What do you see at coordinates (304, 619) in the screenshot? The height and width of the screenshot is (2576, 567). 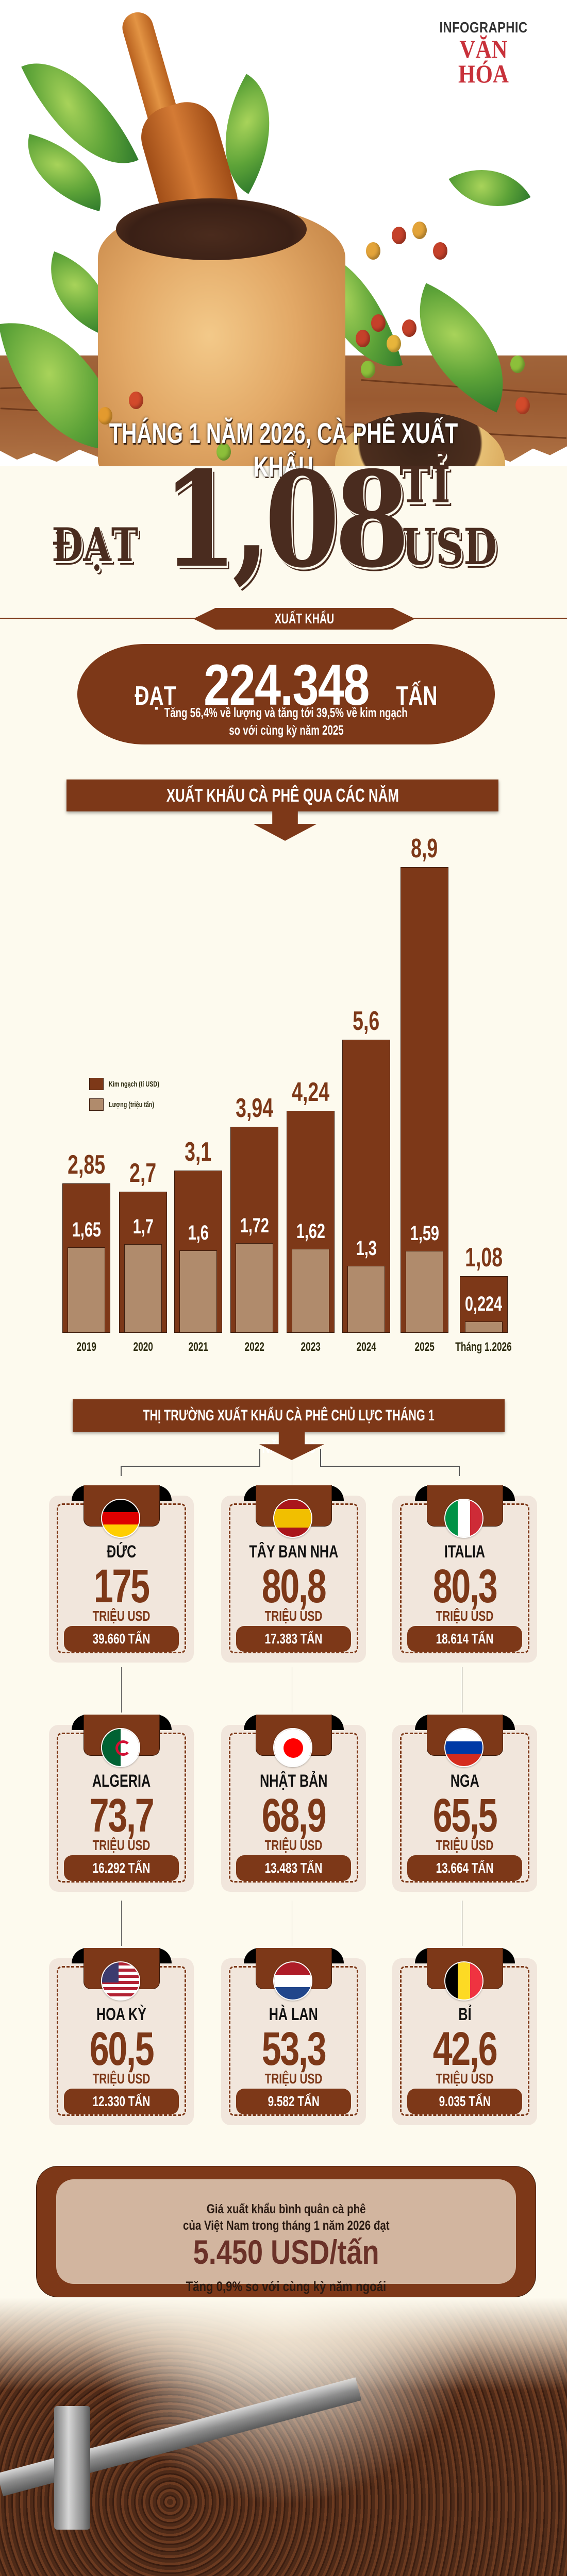 I see `export-section-label: XUẤT KHẨU` at bounding box center [304, 619].